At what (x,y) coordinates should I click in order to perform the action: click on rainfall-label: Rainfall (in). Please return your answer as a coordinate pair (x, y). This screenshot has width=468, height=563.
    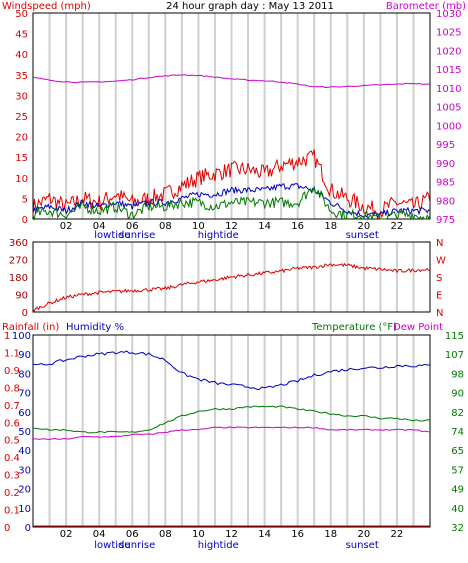
    Looking at the image, I should click on (30, 327).